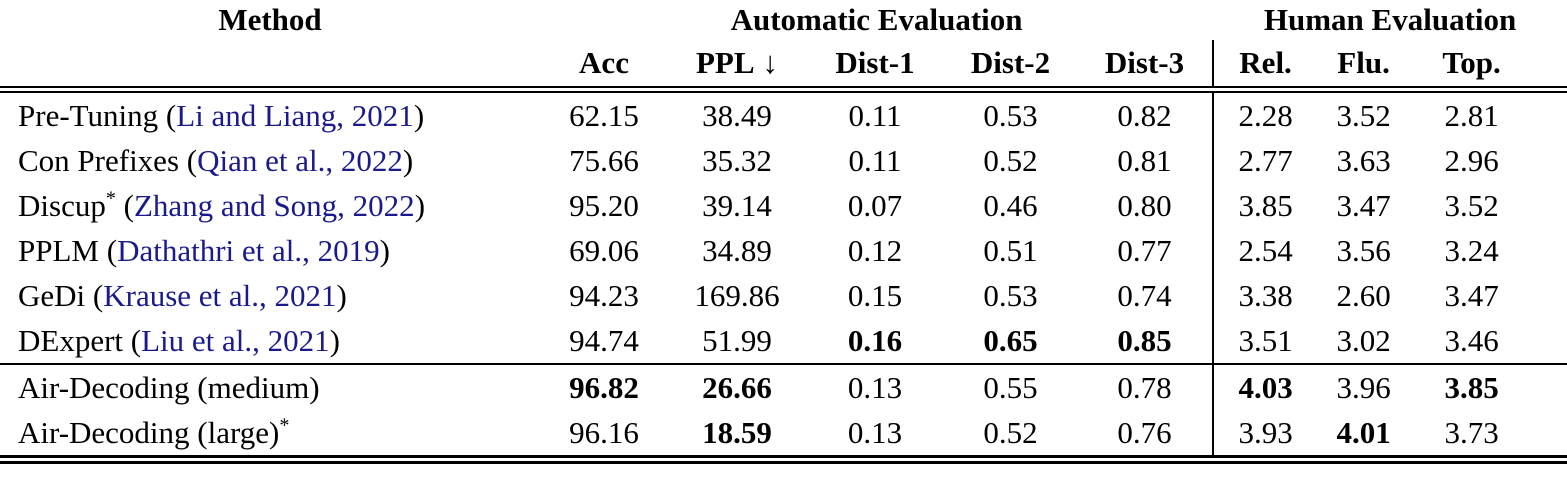  Describe the element at coordinates (1363, 295) in the screenshot. I see `cell-flu: 2.60` at that location.